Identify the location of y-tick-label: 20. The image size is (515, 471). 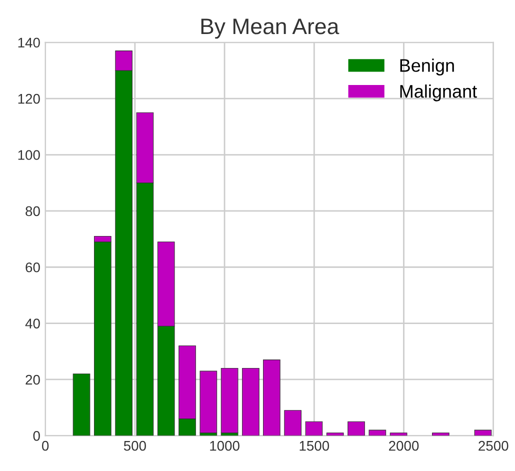
(33, 379).